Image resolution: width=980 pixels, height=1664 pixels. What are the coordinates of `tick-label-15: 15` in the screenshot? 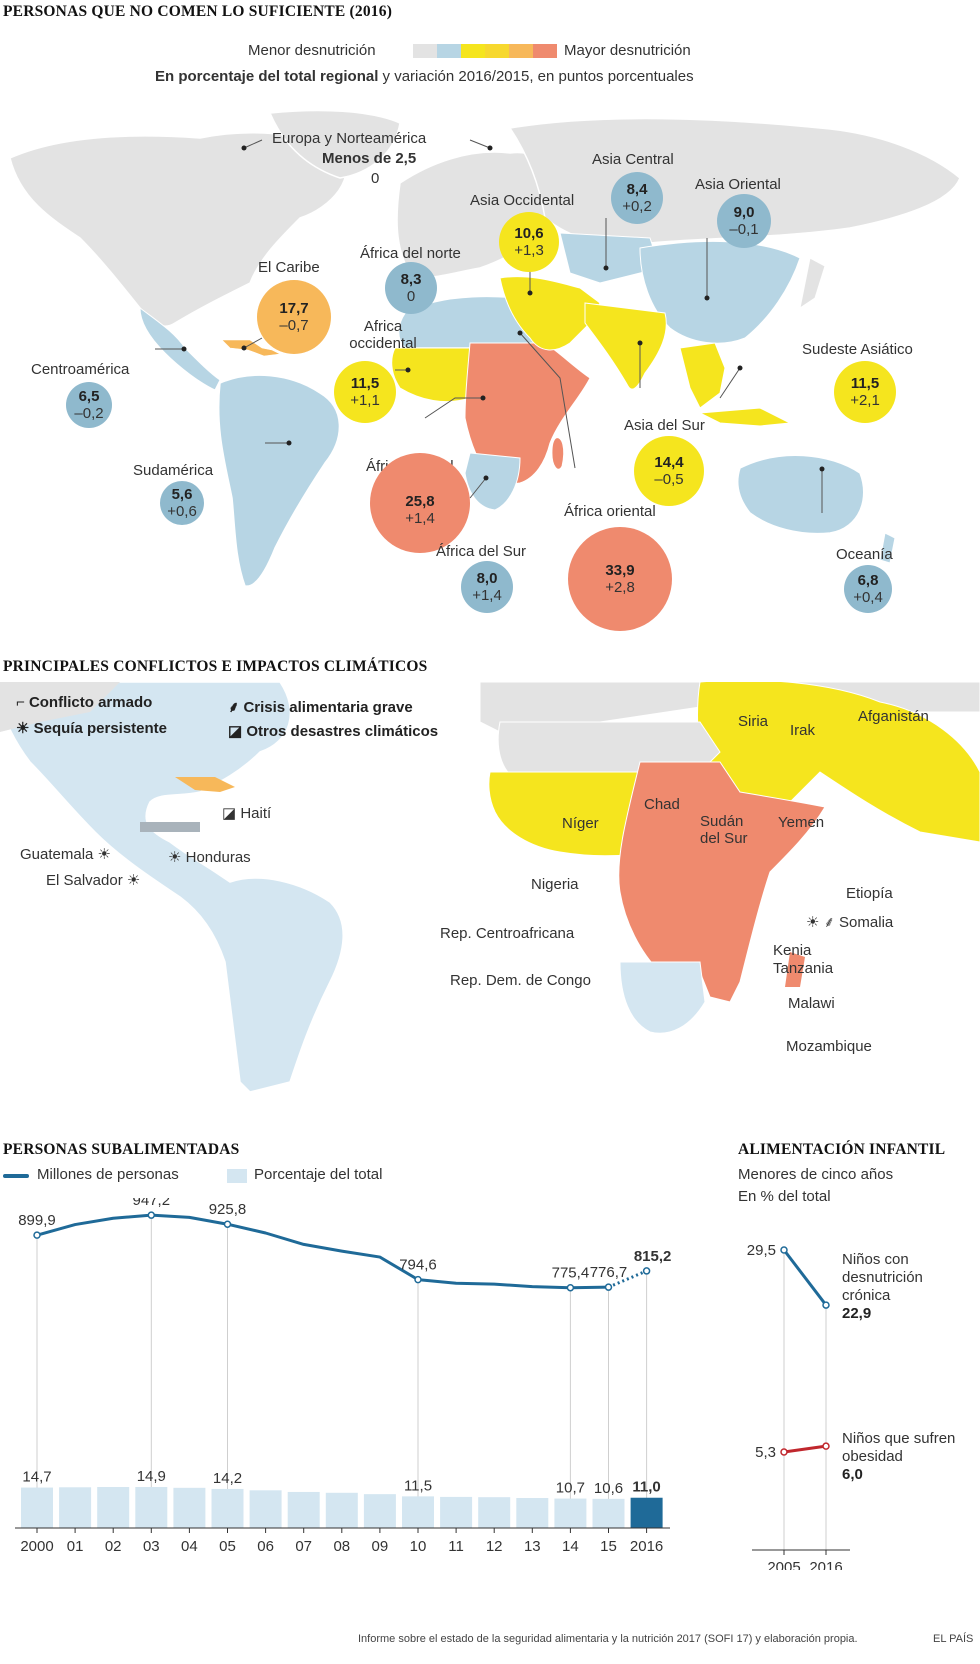 It's located at (608, 1546).